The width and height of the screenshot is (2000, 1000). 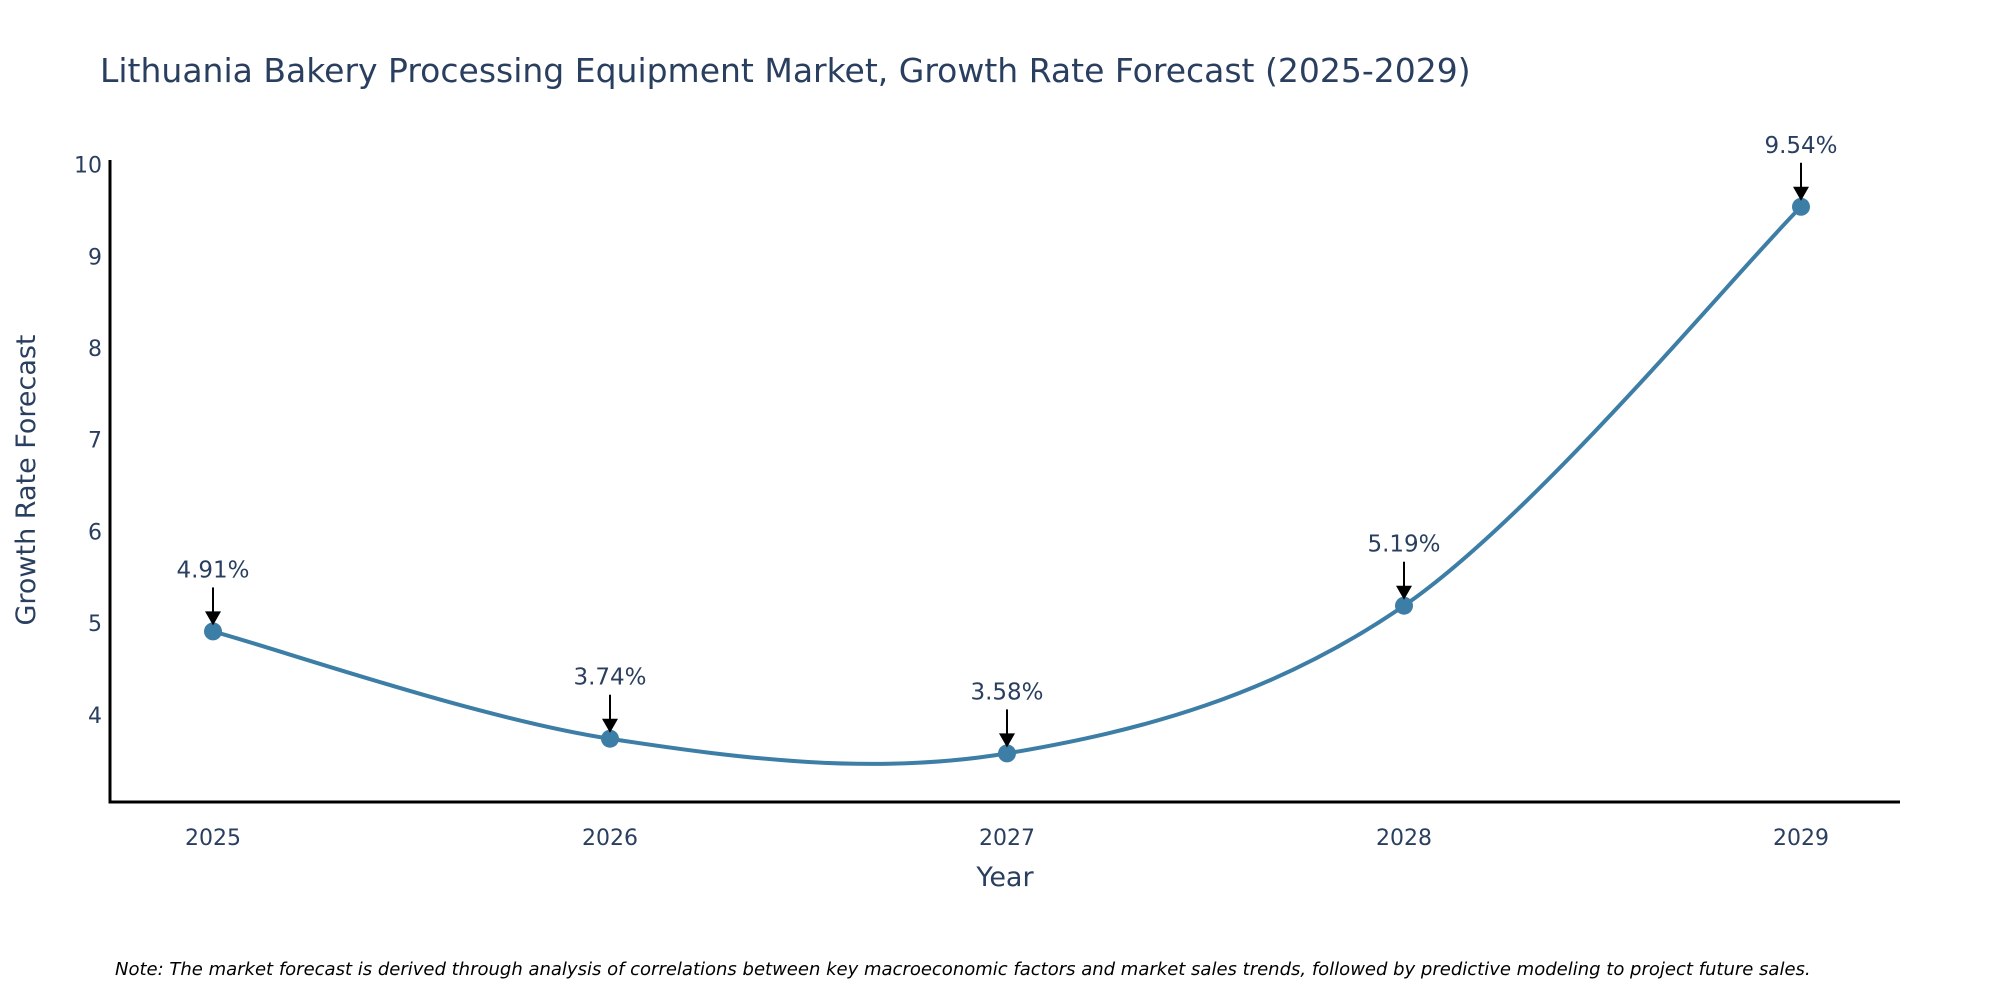 What do you see at coordinates (1404, 838) in the screenshot?
I see `x-tick-label: 2028` at bounding box center [1404, 838].